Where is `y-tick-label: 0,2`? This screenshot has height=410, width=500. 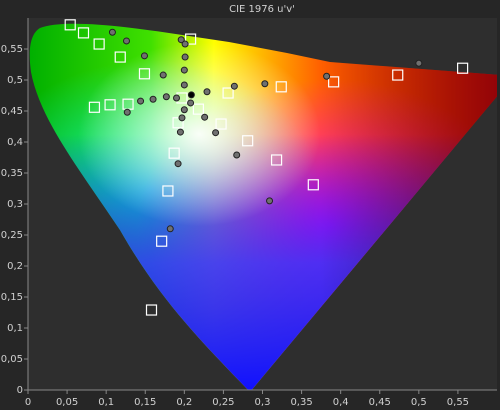 y-tick-label: 0,2 is located at coordinates (15, 266).